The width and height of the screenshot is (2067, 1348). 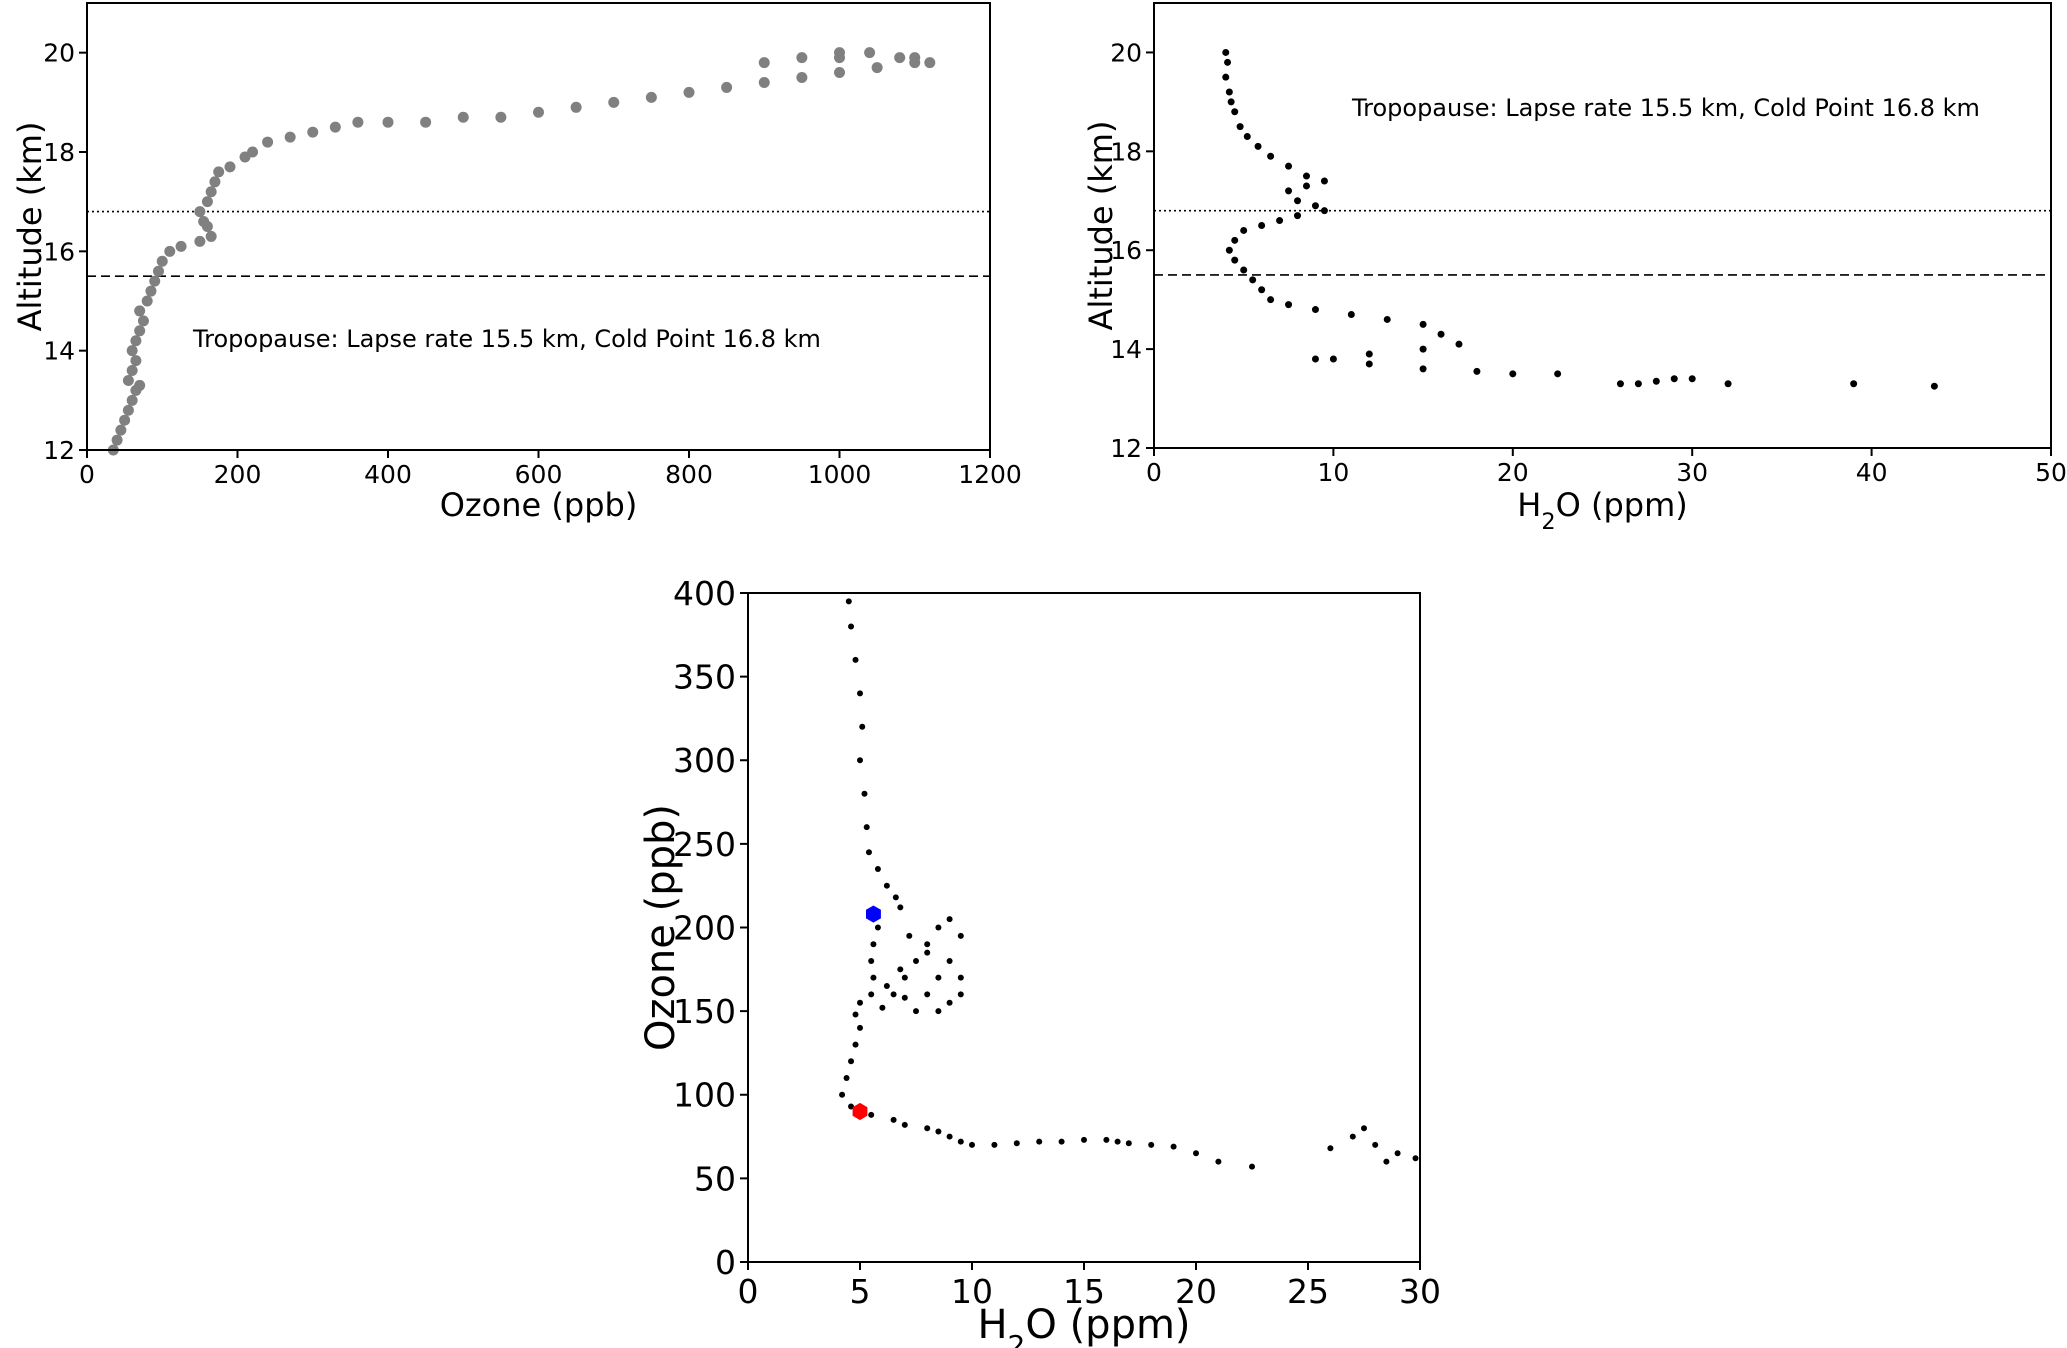 What do you see at coordinates (860, 1291) in the screenshot?
I see `x-tick-label: 5` at bounding box center [860, 1291].